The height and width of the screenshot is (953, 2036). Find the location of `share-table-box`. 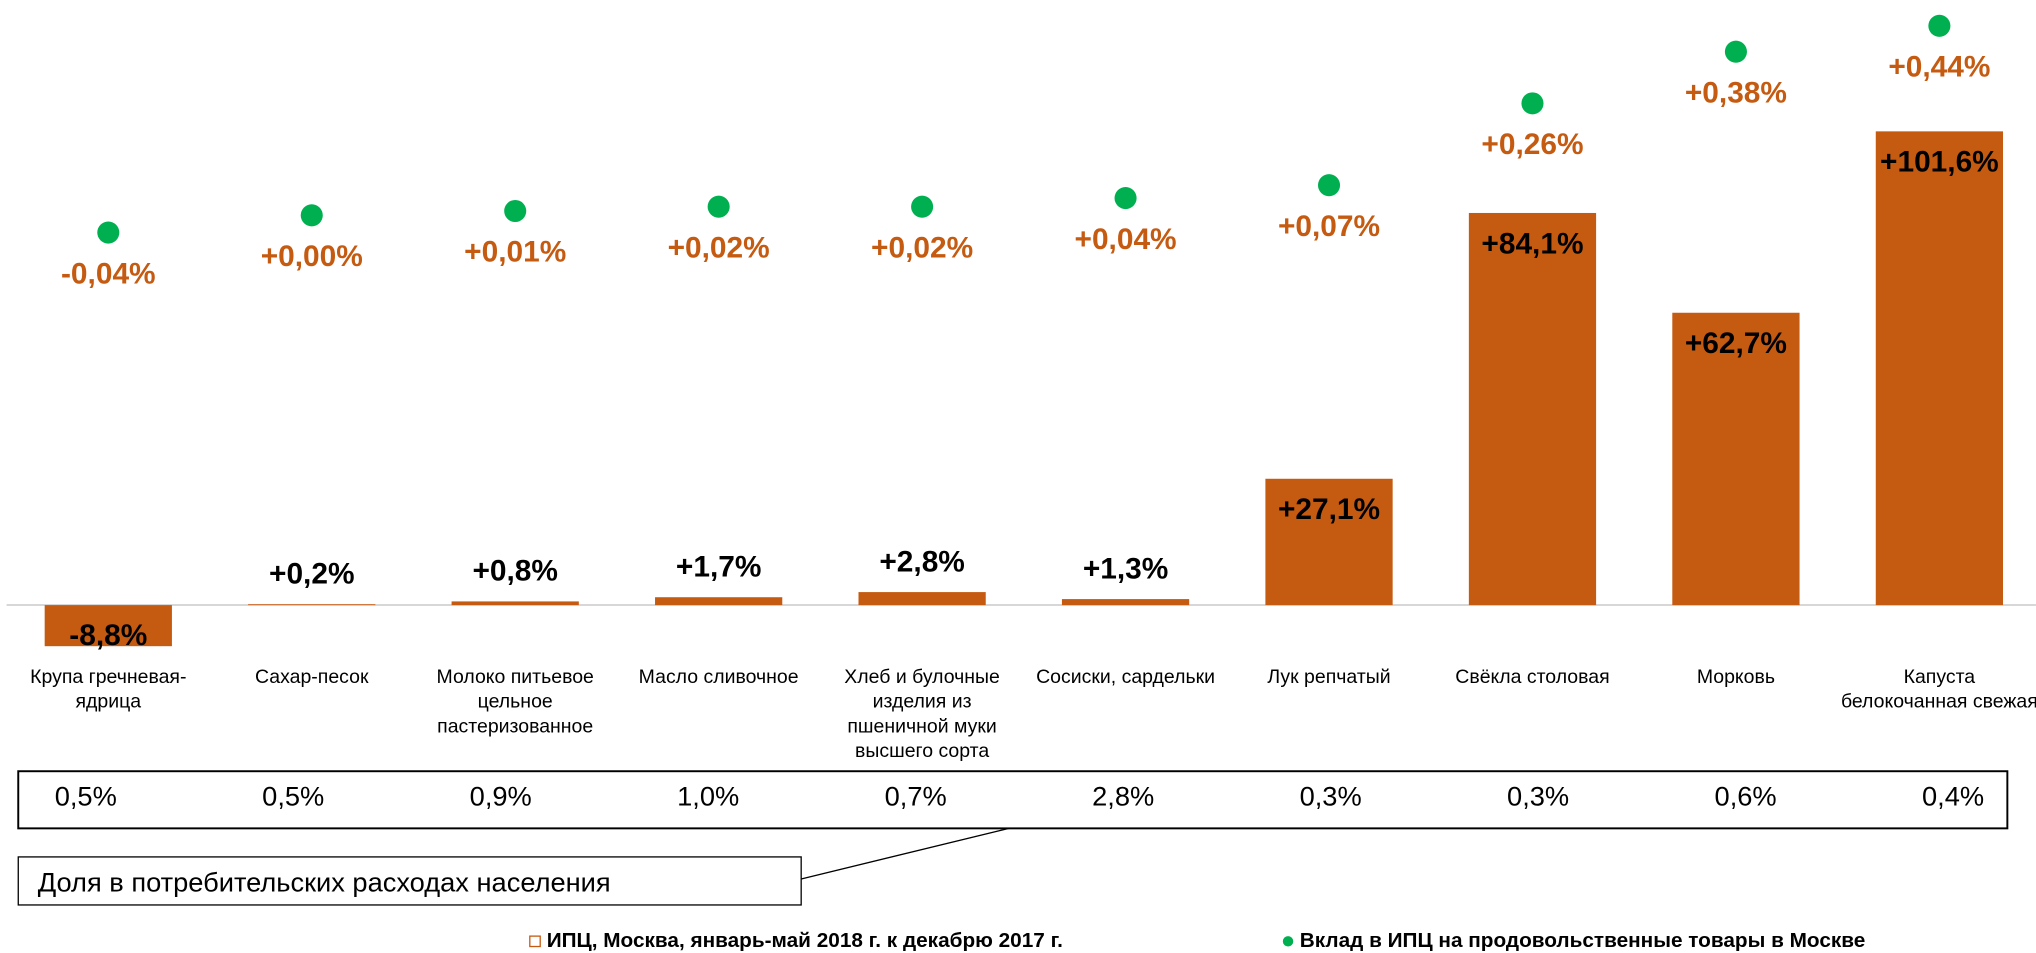

share-table-box is located at coordinates (1013, 800).